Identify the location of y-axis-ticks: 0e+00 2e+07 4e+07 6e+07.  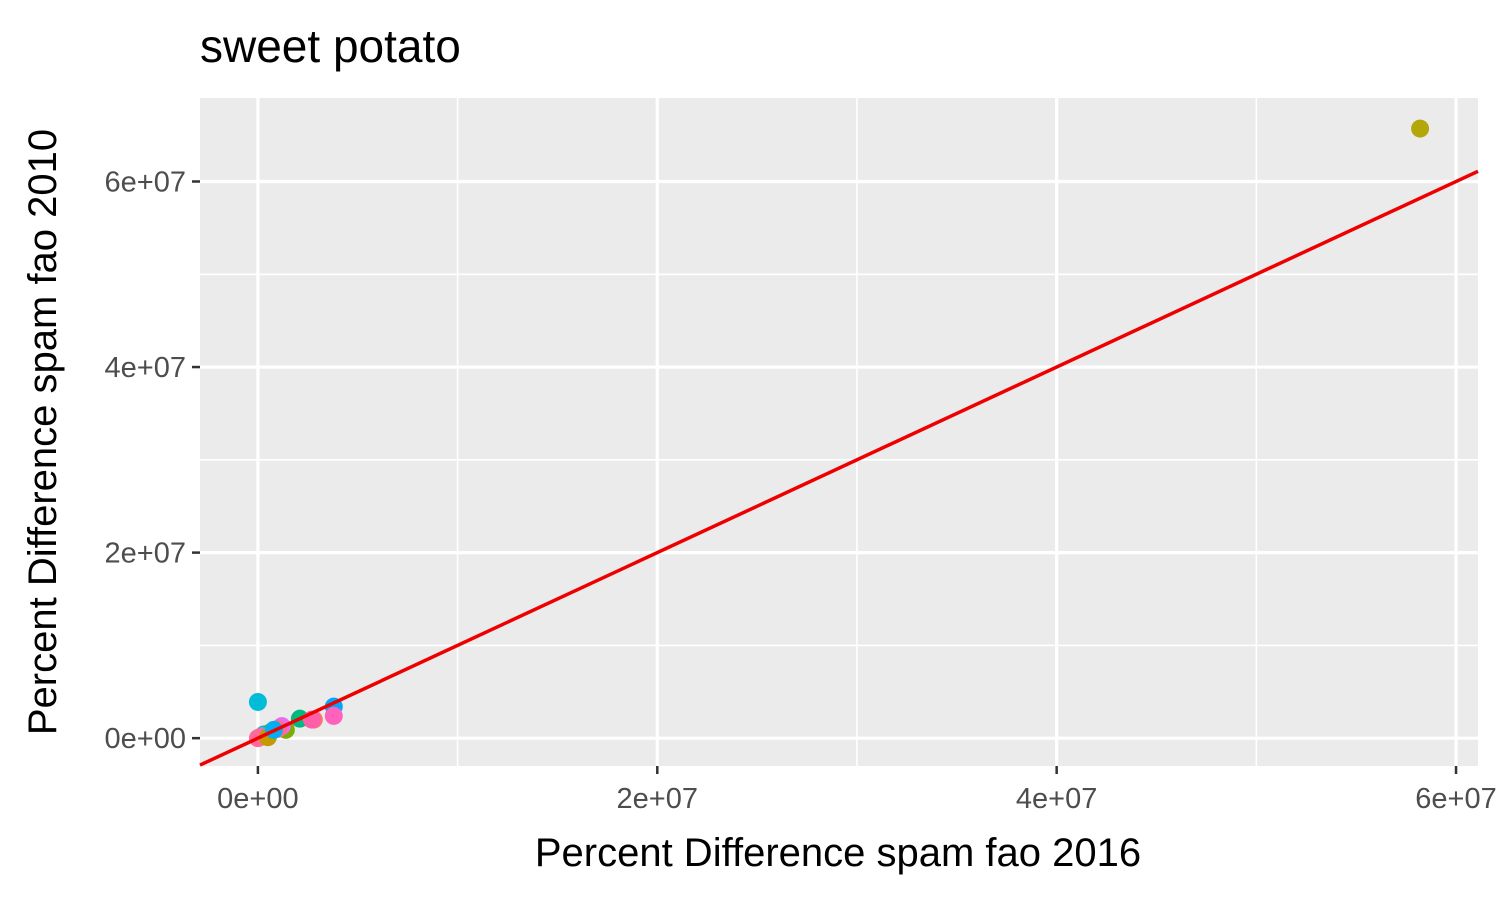
(152, 461).